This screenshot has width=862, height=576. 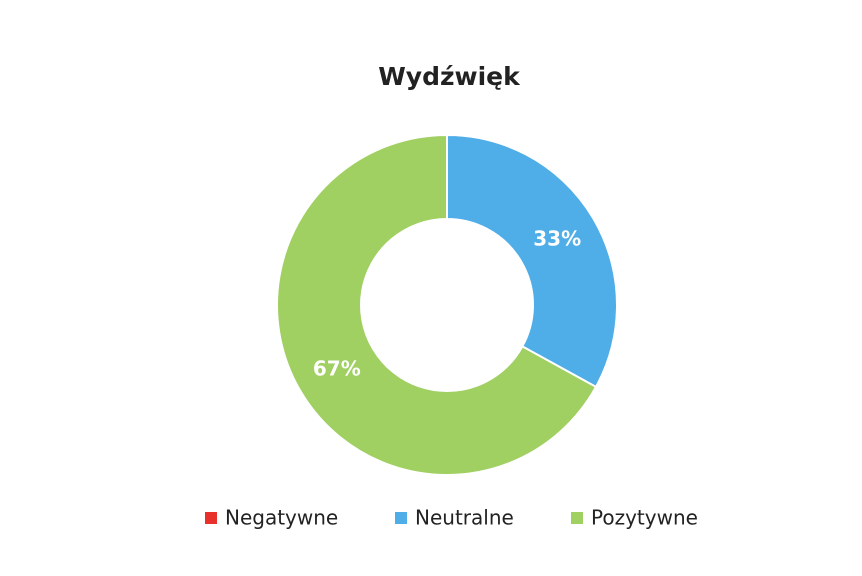 I want to click on donut-slice, so click(x=532, y=261).